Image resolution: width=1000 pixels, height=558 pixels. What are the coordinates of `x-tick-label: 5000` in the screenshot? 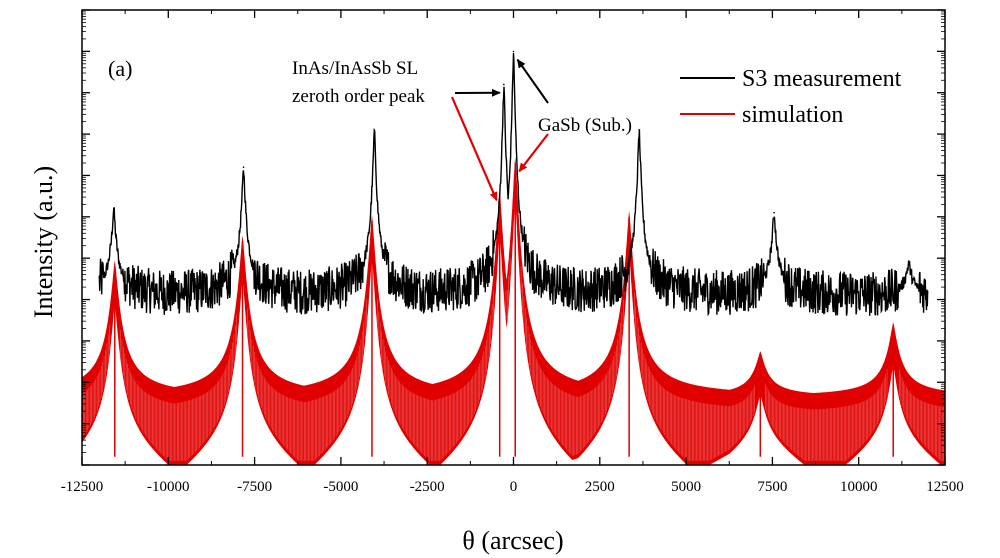 It's located at (686, 487).